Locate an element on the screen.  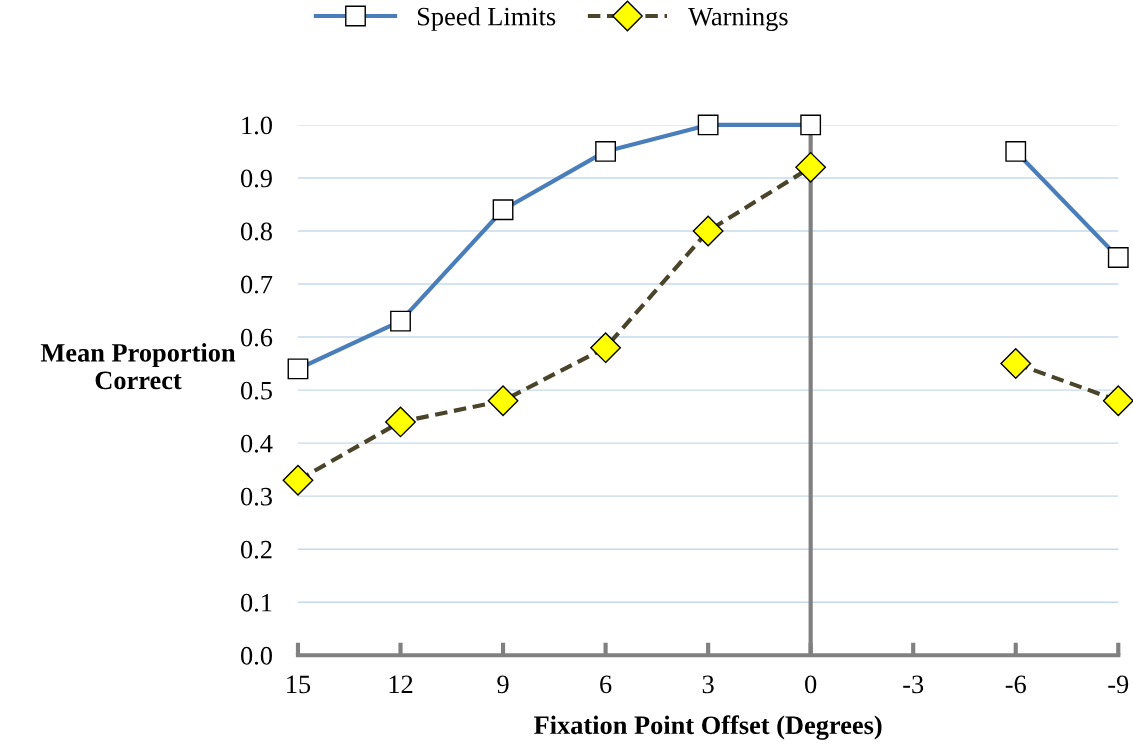
y-tick-label: 0.8 is located at coordinates (256, 231).